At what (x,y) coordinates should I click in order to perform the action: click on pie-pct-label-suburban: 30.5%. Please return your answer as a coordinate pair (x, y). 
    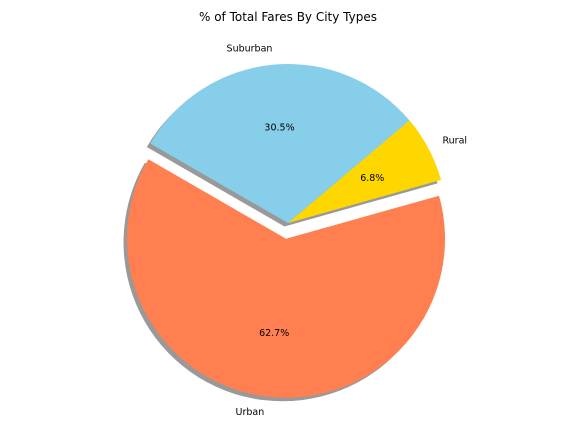
    Looking at the image, I should click on (279, 127).